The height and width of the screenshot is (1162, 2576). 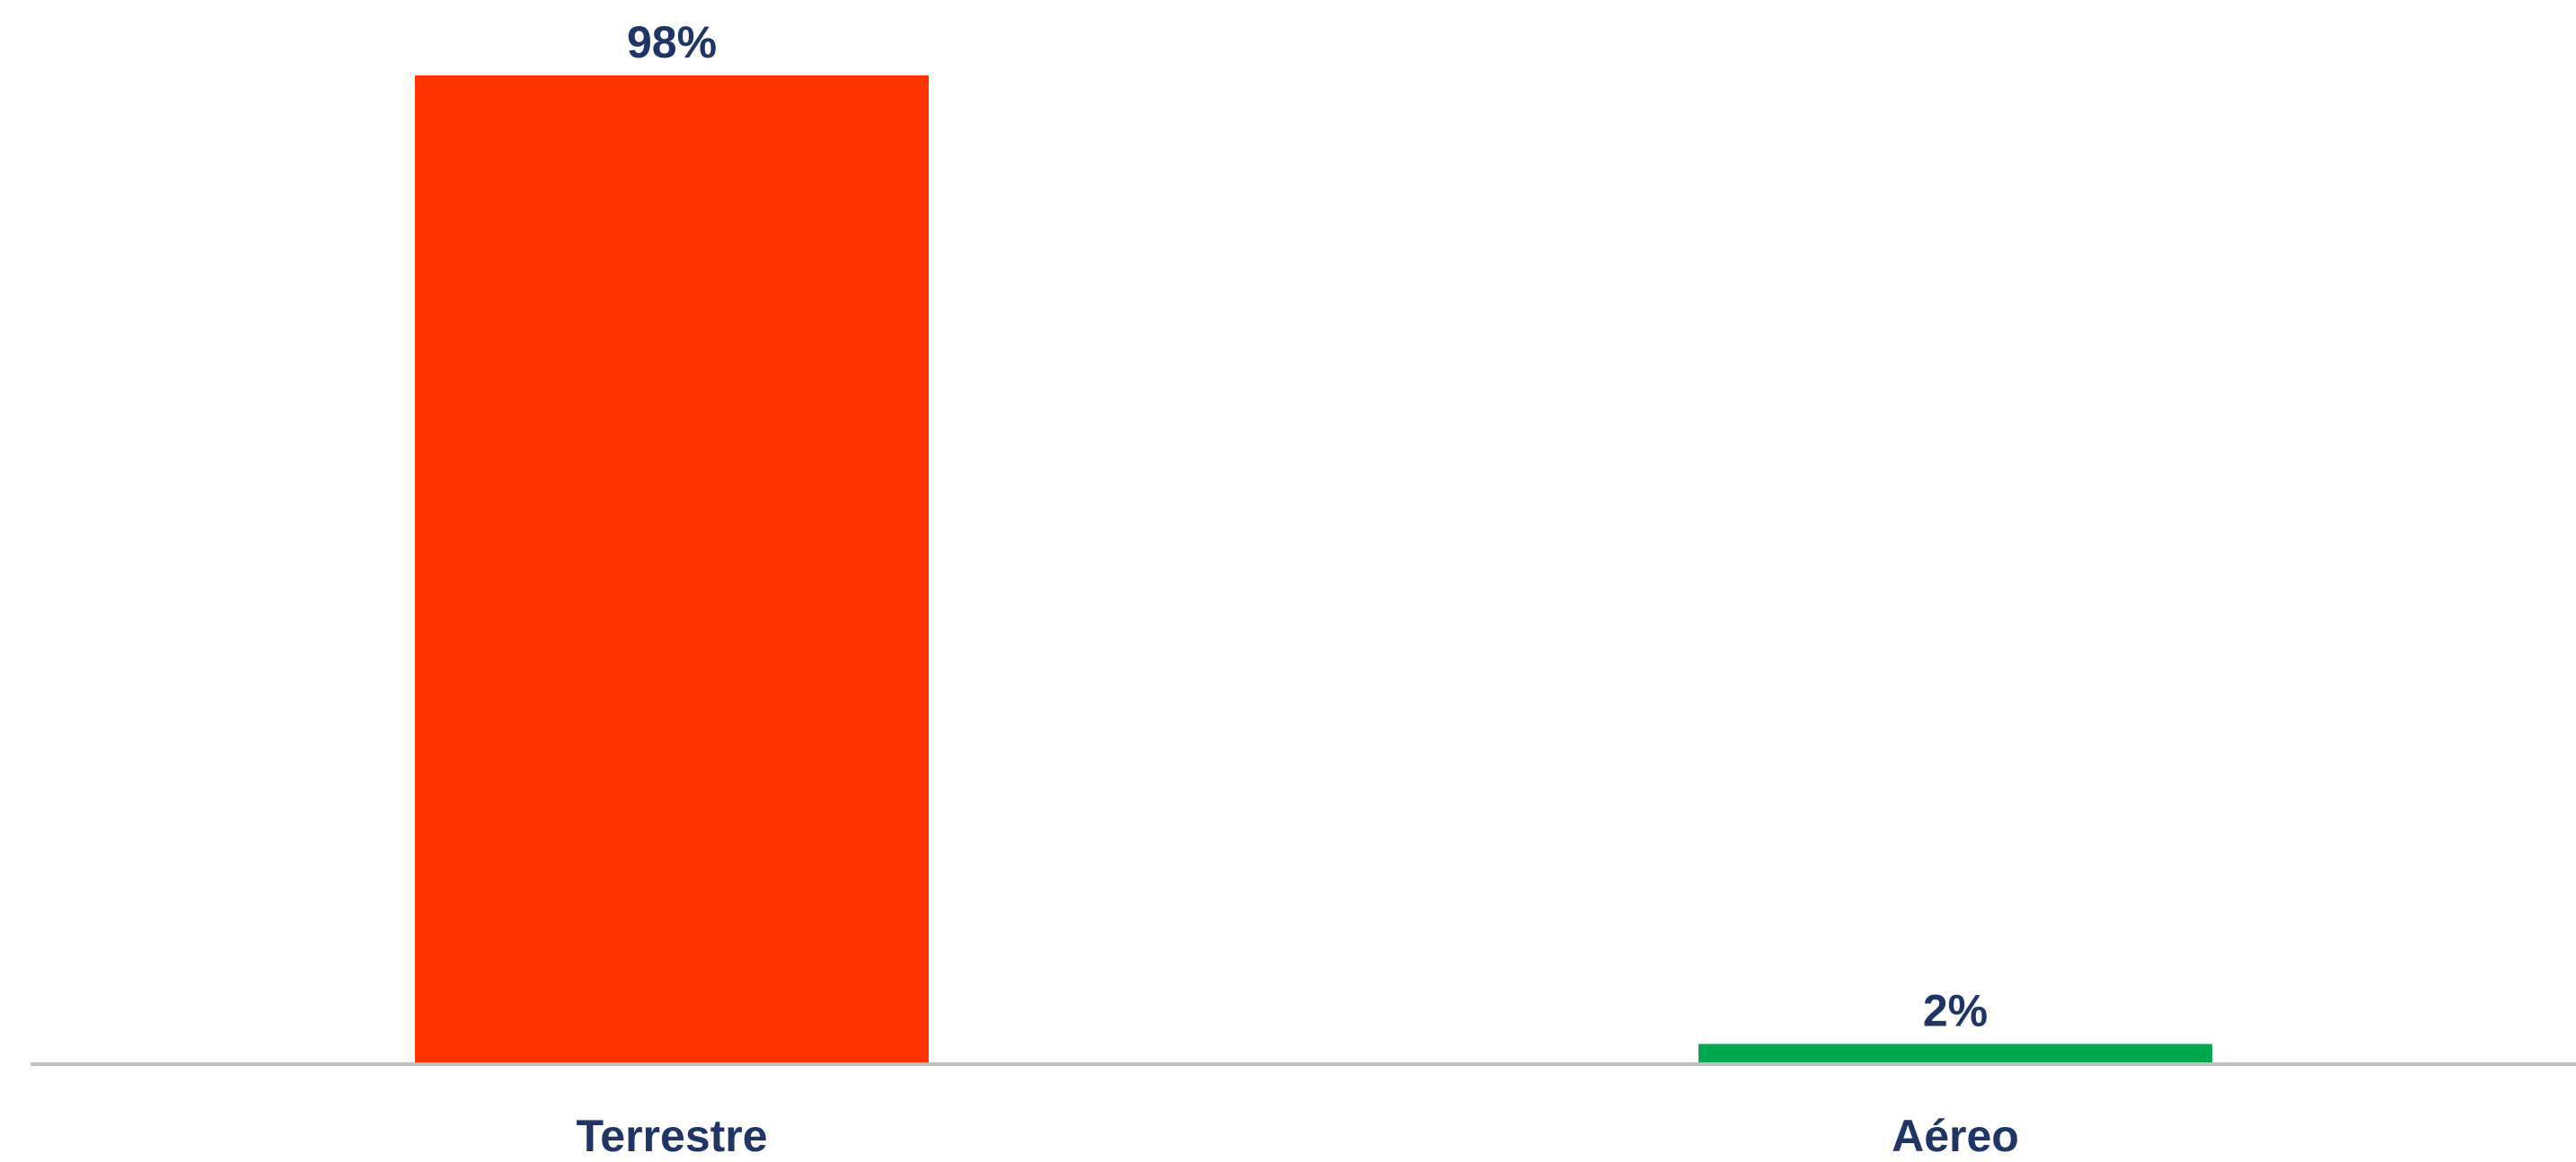 I want to click on x-tick-label-aereo: Aéreo, so click(x=1955, y=1136).